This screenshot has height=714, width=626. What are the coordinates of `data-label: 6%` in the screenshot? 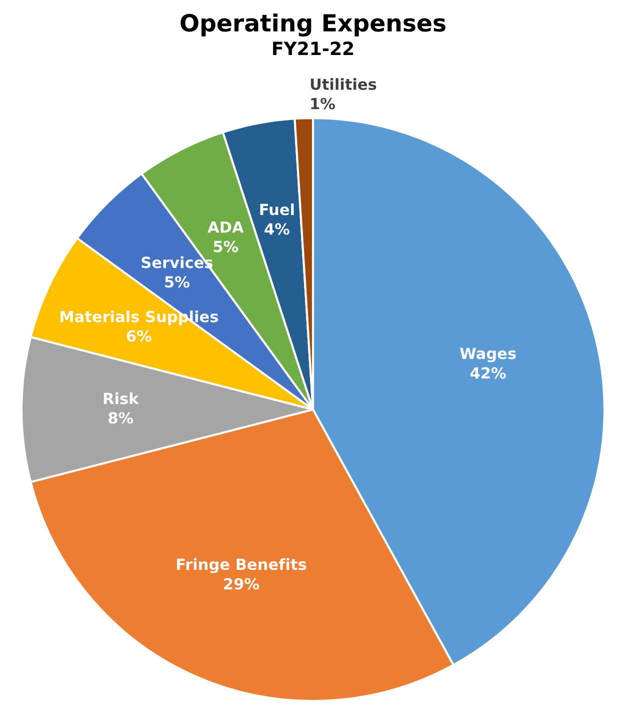 It's located at (139, 336).